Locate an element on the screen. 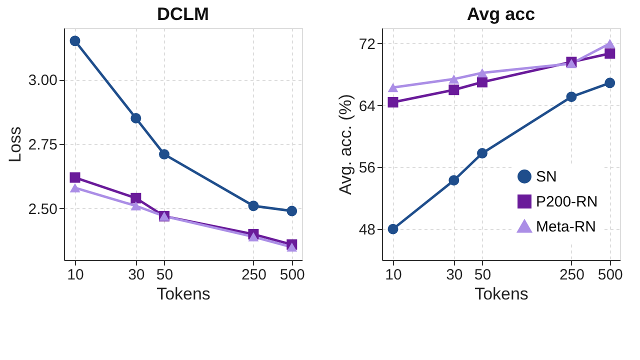 The height and width of the screenshot is (360, 640). y-tick-label: 2.75 is located at coordinates (43, 145).